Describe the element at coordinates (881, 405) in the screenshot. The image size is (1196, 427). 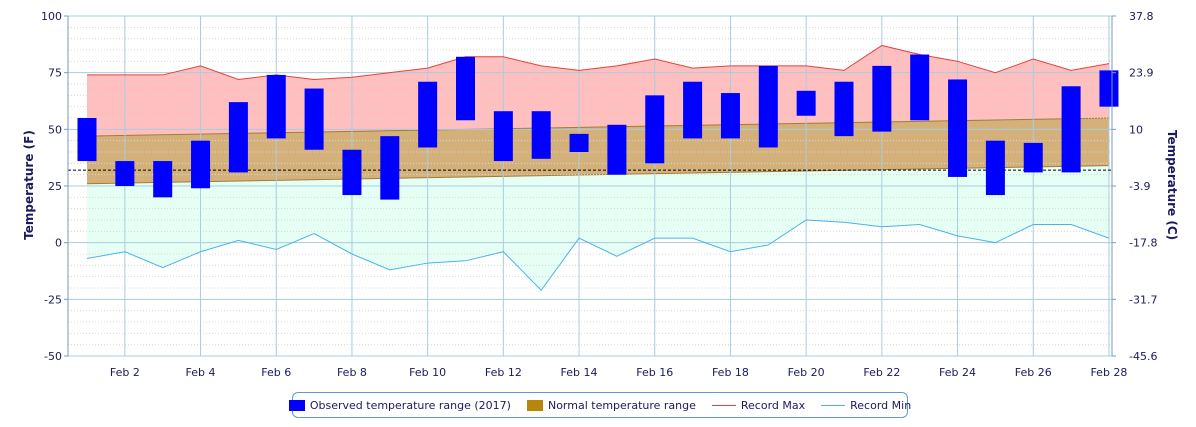
I see `legend-label-record-min: Record Min` at that location.